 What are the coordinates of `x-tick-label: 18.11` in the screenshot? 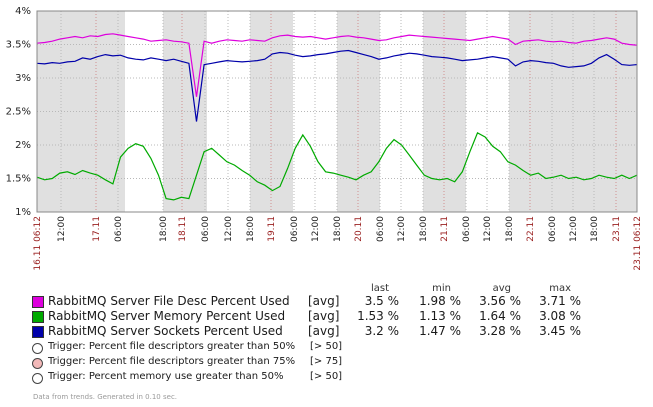 It's located at (183, 229).